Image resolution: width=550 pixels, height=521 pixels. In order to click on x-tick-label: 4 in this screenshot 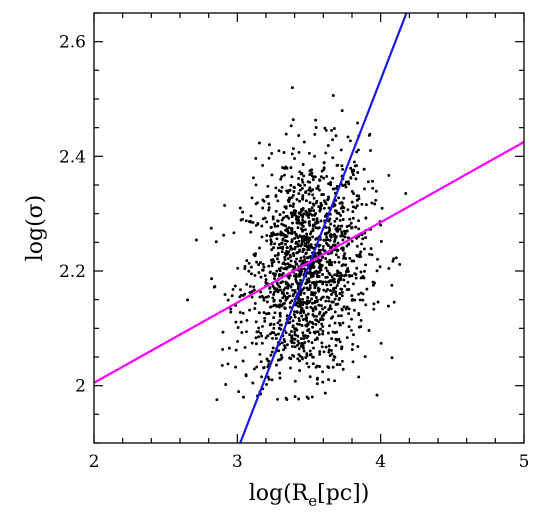, I will do `click(380, 462)`.